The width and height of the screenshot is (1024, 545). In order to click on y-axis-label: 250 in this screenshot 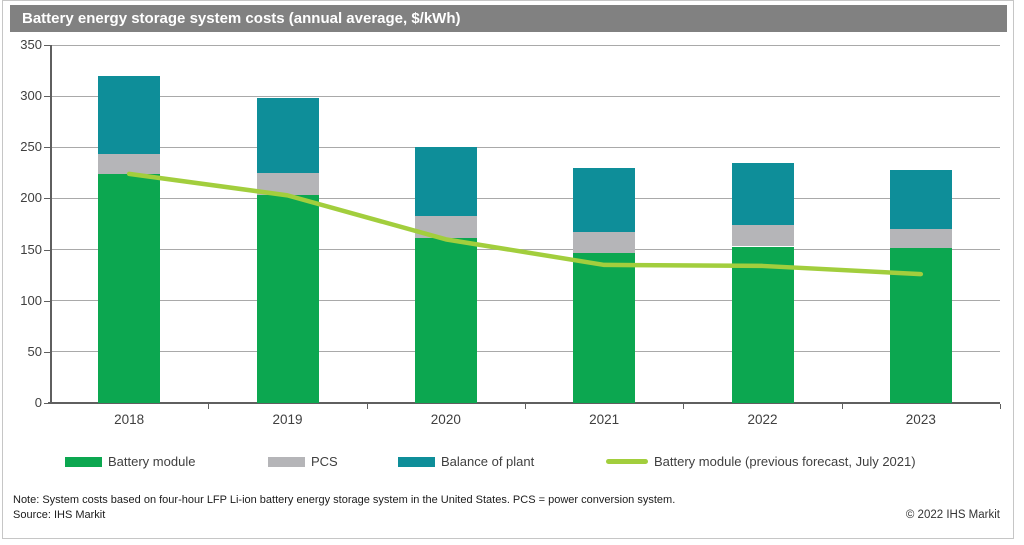, I will do `click(31, 147)`.